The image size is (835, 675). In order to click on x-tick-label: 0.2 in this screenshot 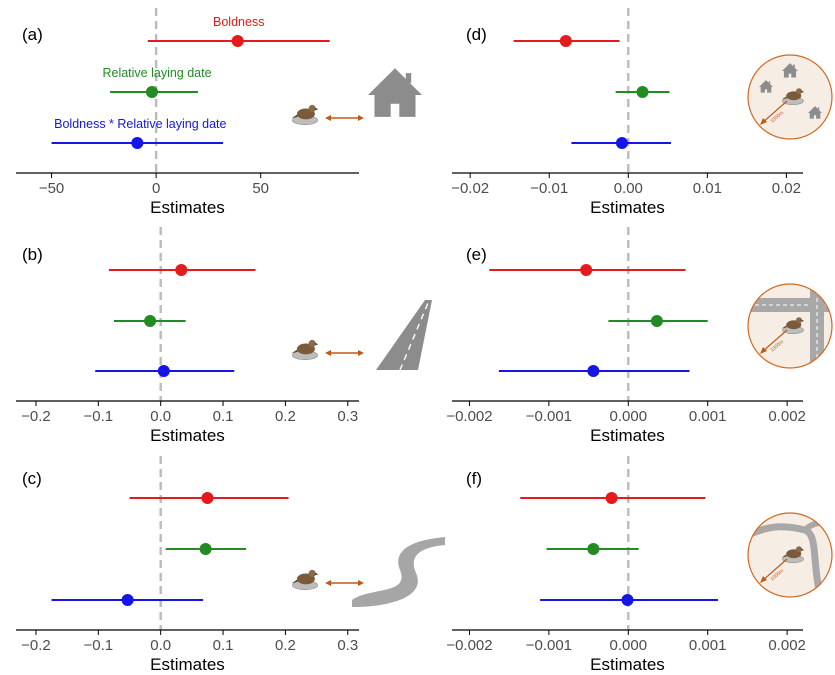, I will do `click(285, 645)`.